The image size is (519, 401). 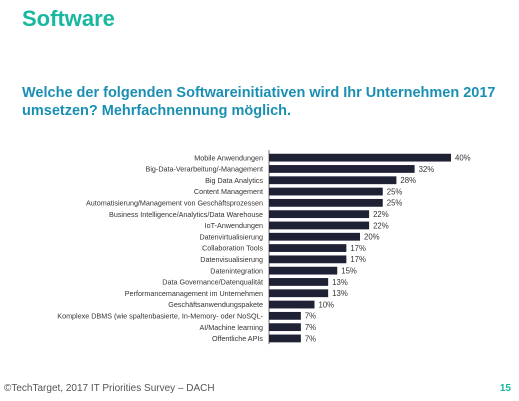 What do you see at coordinates (427, 169) in the screenshot?
I see `value-label: 32%` at bounding box center [427, 169].